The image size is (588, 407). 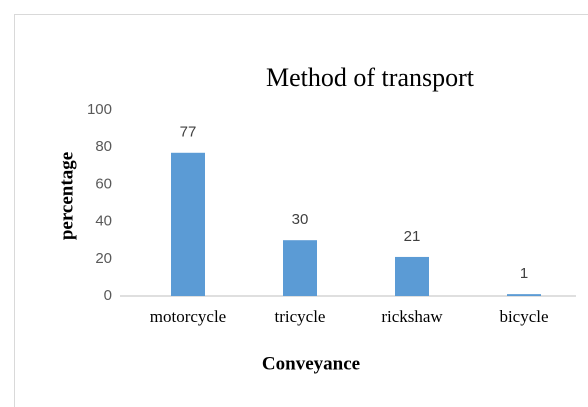 What do you see at coordinates (524, 273) in the screenshot?
I see `data-label: 1` at bounding box center [524, 273].